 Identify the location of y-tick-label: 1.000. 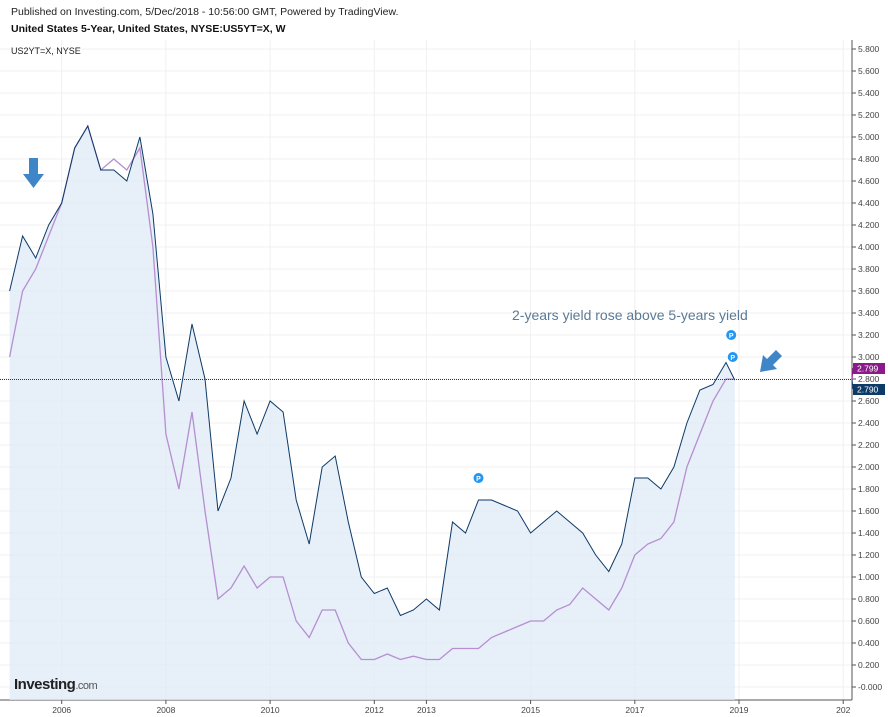
(869, 577).